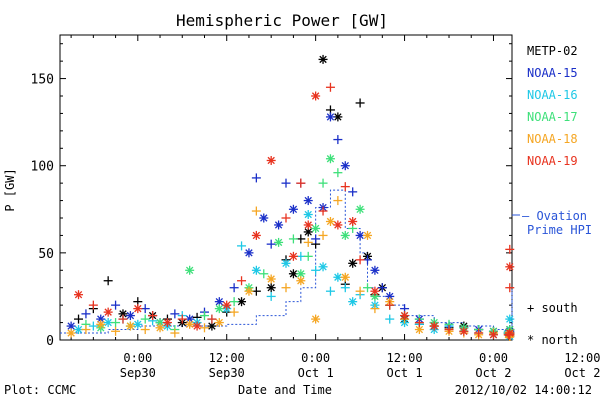 Image resolution: width=600 pixels, height=400 pixels. I want to click on x-tick-label: Oct 1, so click(316, 373).